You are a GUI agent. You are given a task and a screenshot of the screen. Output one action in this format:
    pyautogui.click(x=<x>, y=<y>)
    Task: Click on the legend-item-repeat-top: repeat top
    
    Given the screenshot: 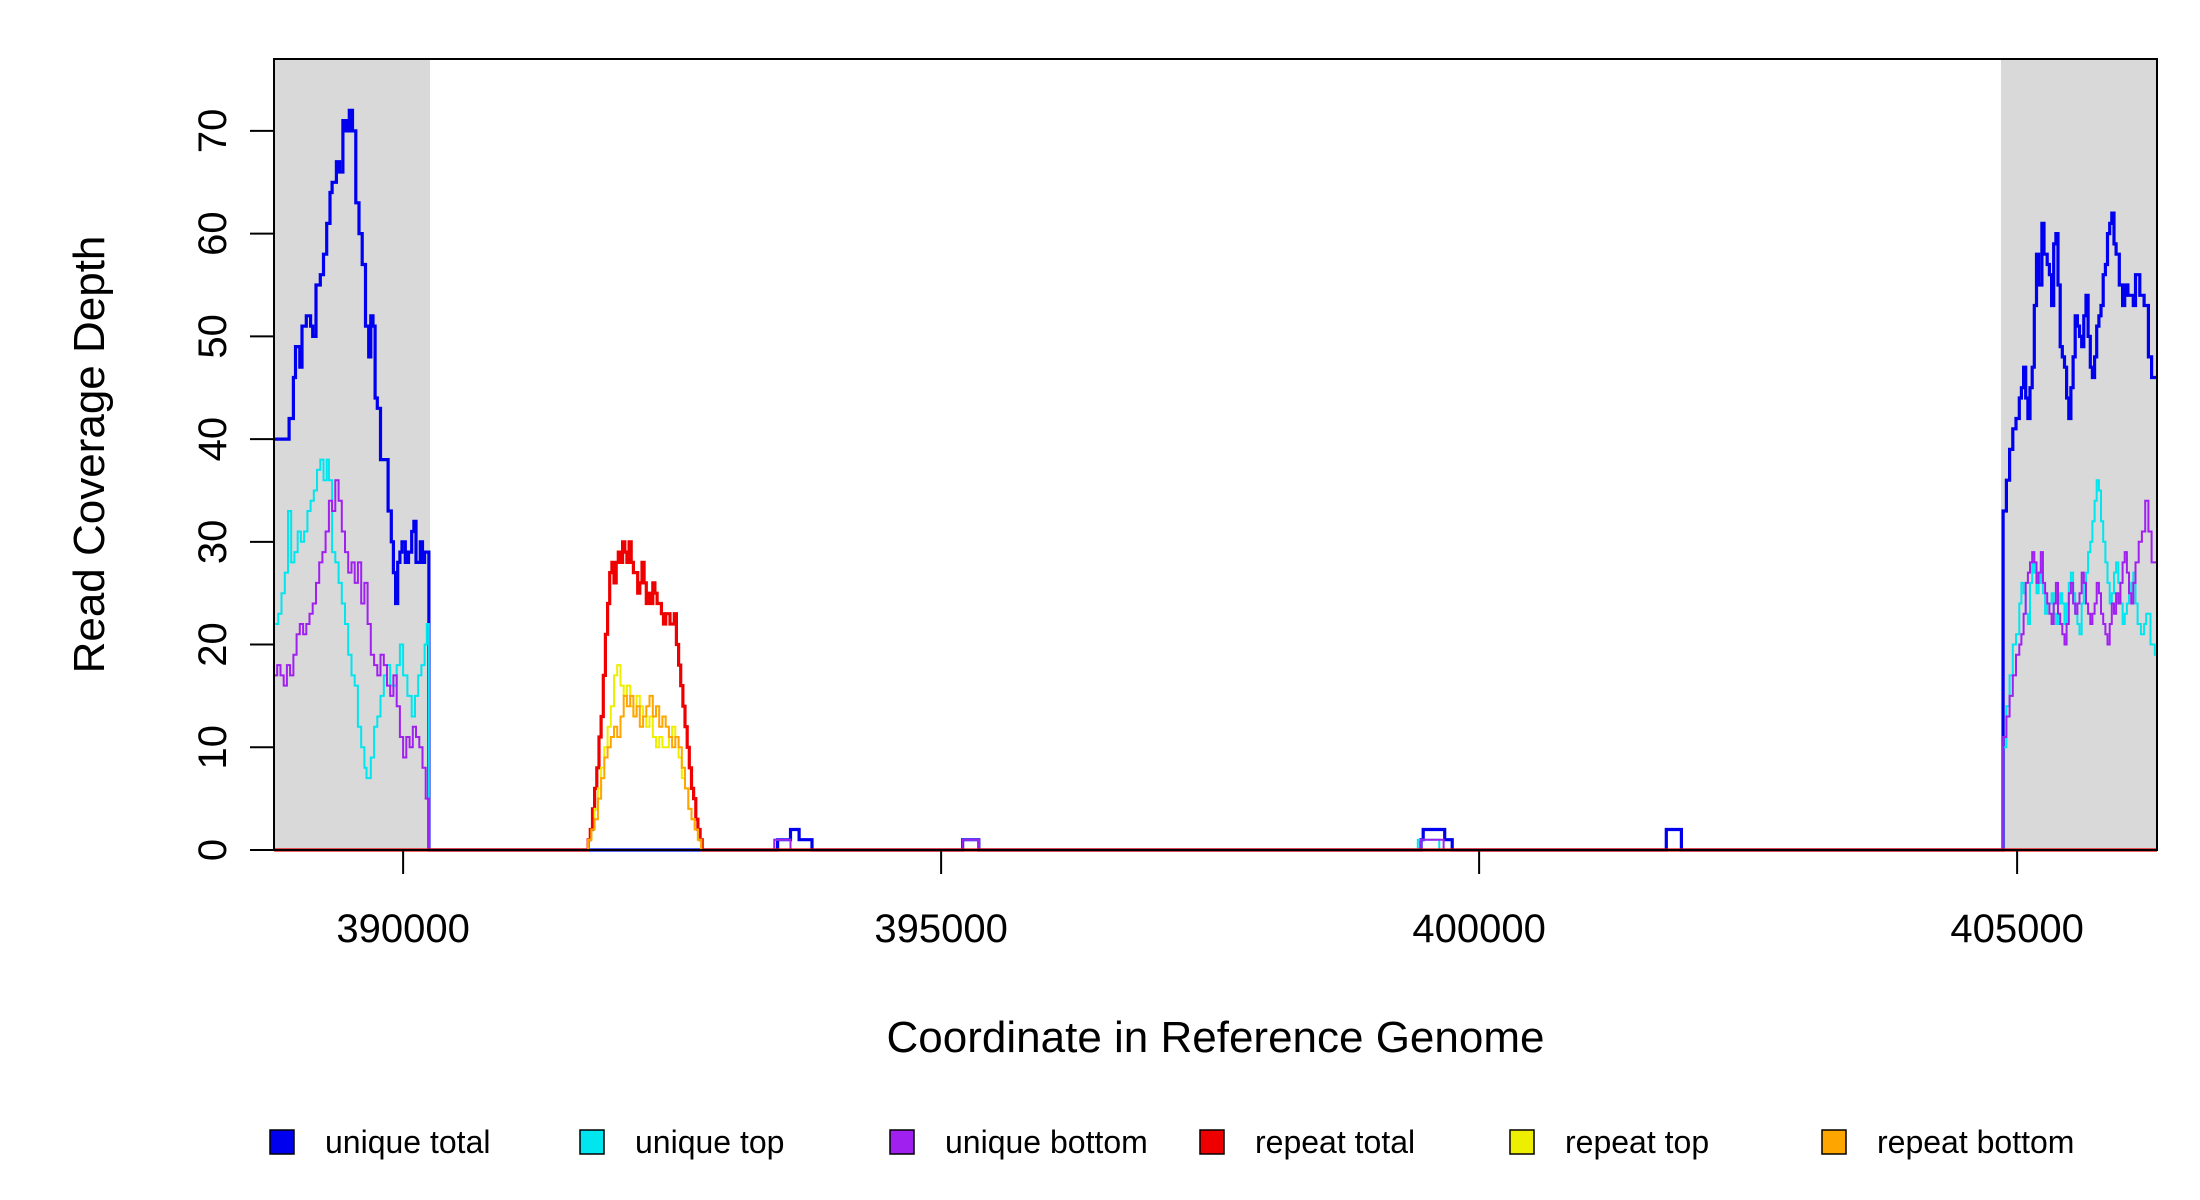 What is the action you would take?
    pyautogui.click(x=1609, y=1142)
    